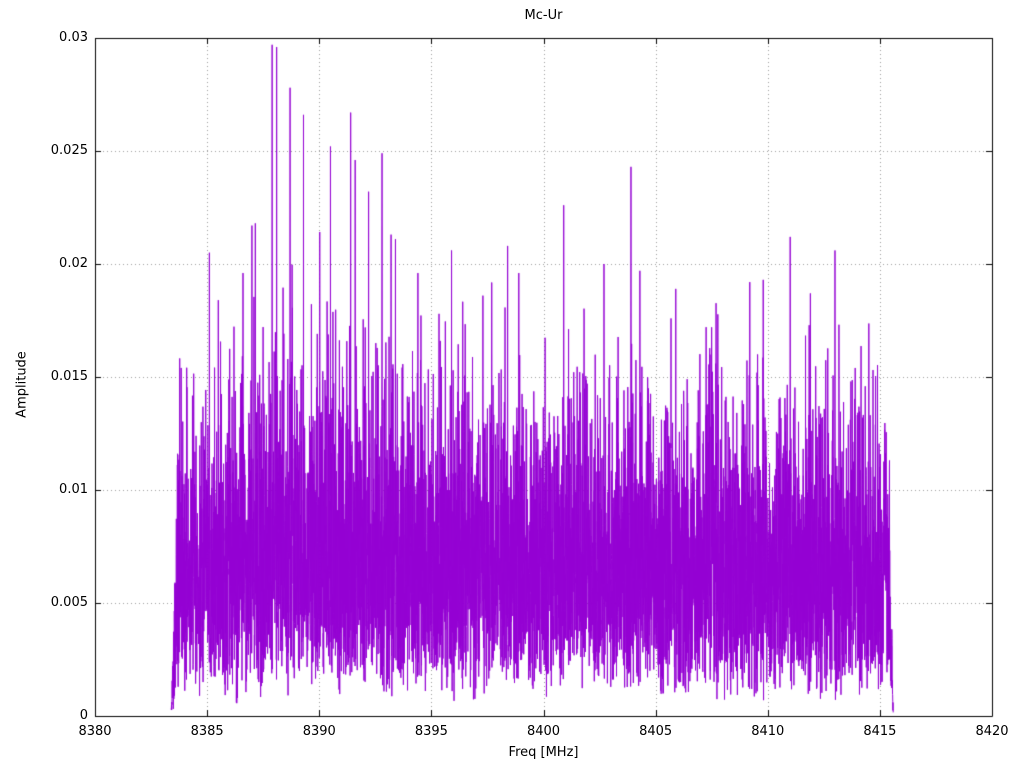 This screenshot has height=768, width=1024. What do you see at coordinates (880, 731) in the screenshot?
I see `x-tick-label: 8415` at bounding box center [880, 731].